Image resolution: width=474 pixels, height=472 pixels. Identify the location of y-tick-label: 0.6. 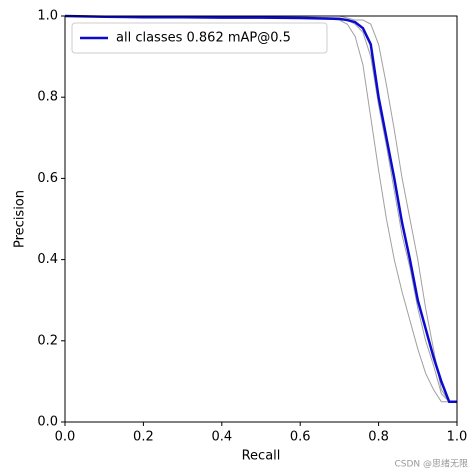
(47, 178).